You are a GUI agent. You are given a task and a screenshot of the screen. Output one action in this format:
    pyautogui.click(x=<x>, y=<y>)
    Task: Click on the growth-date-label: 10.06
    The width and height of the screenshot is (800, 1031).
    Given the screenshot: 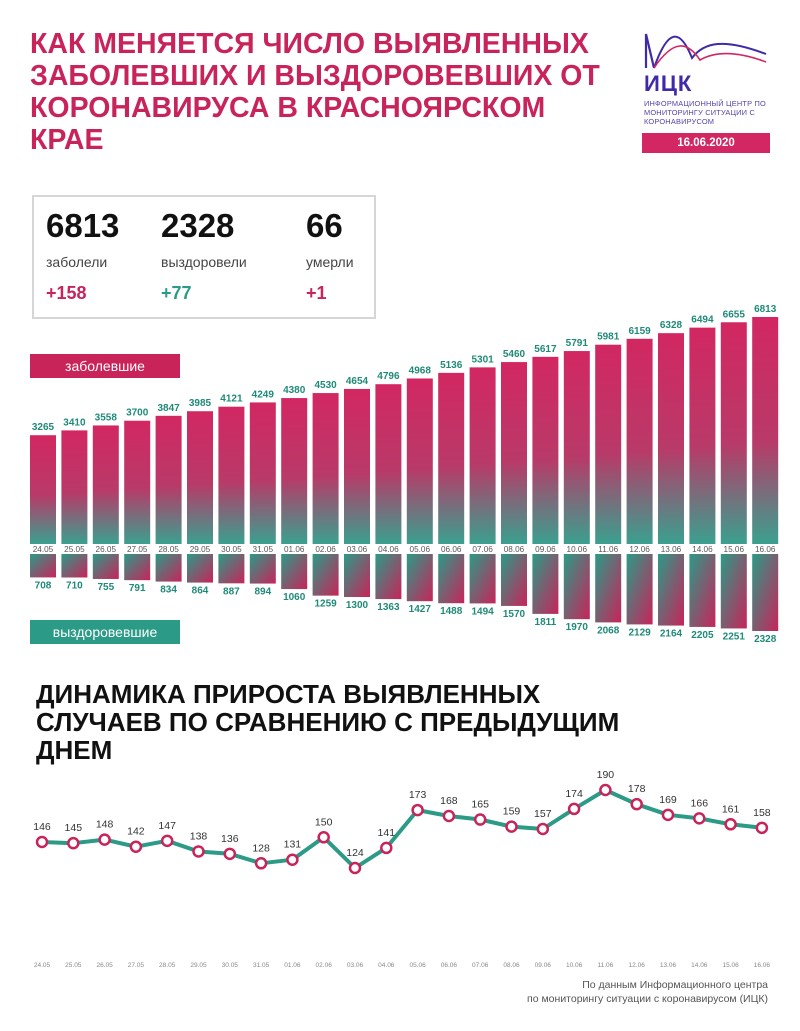 What is the action you would take?
    pyautogui.click(x=574, y=965)
    